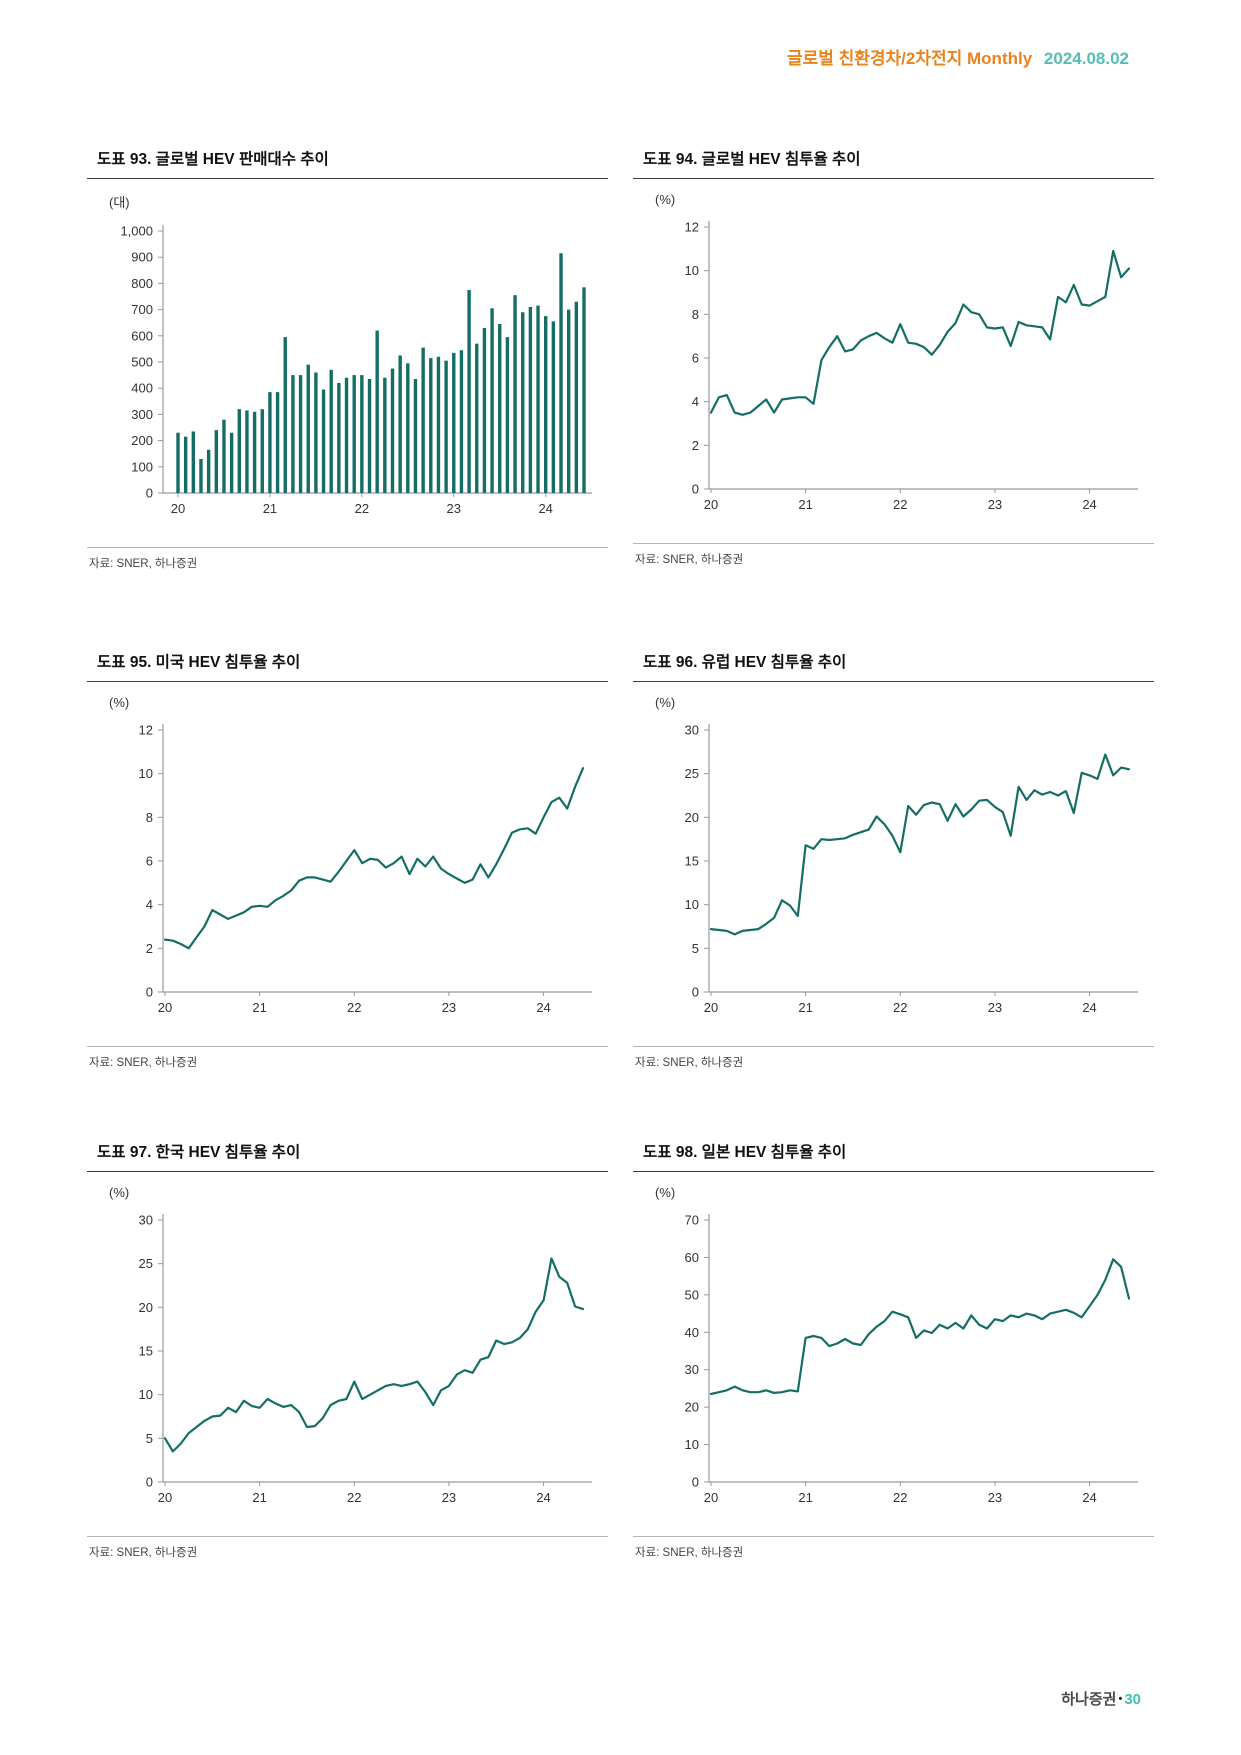  I want to click on y-tick-label: 12, so click(146, 730).